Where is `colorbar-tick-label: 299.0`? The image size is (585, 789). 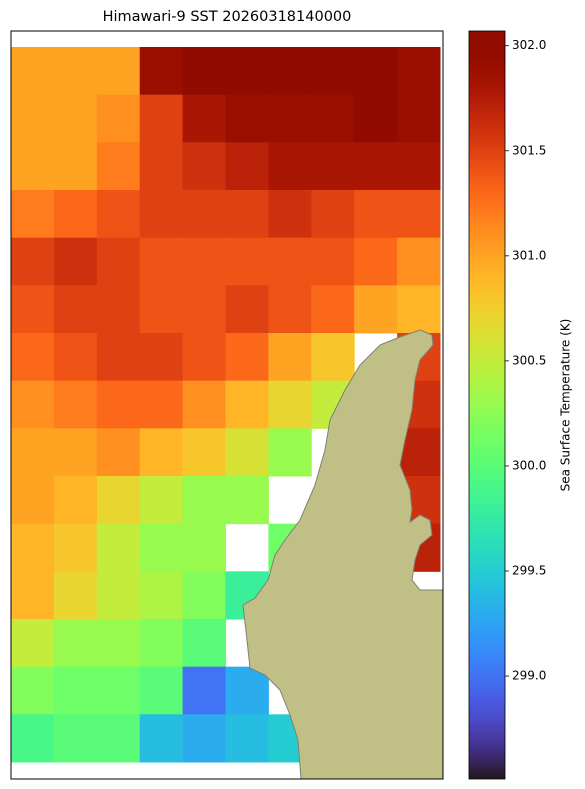
colorbar-tick-label: 299.0 is located at coordinates (529, 676).